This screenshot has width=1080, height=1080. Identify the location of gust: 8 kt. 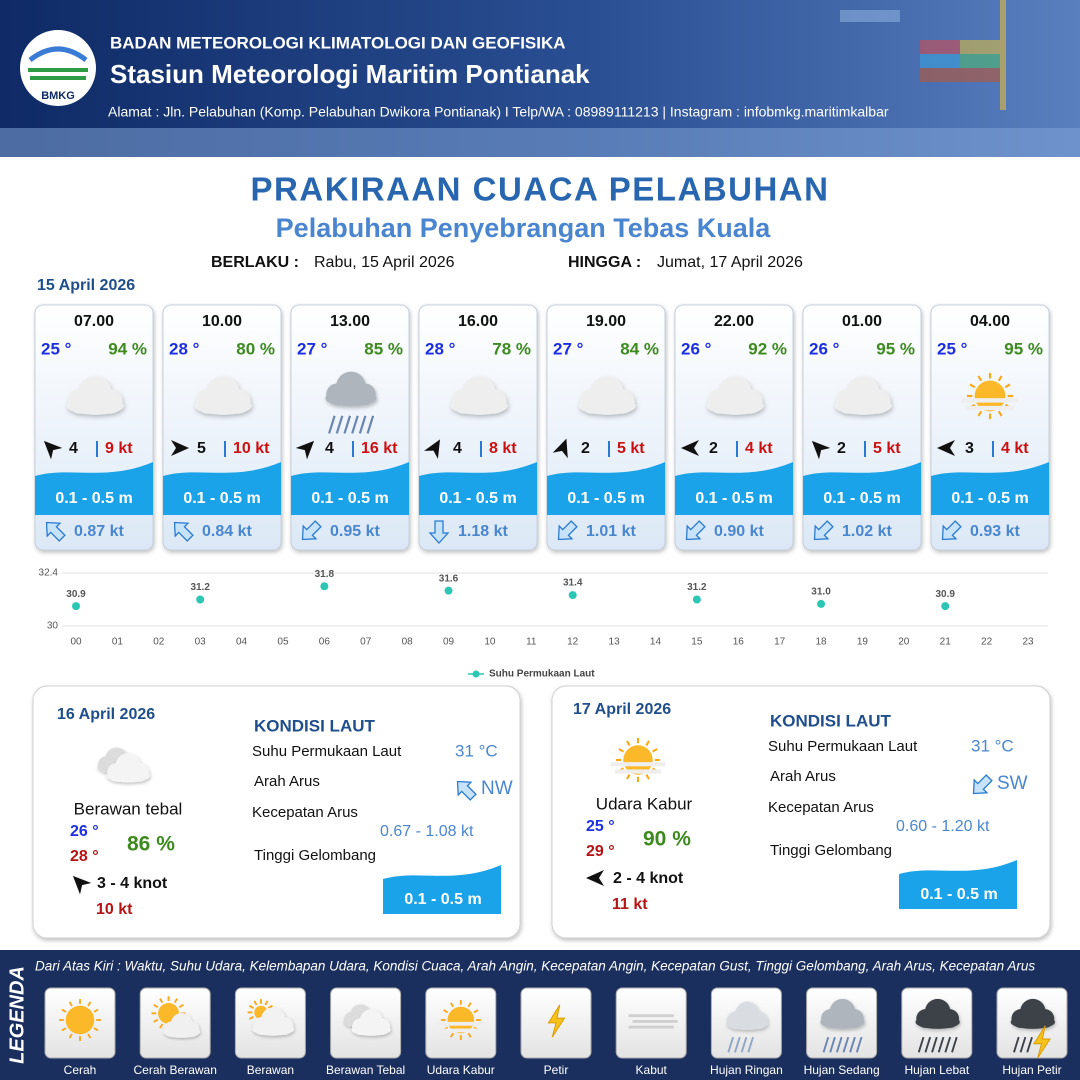
(503, 448).